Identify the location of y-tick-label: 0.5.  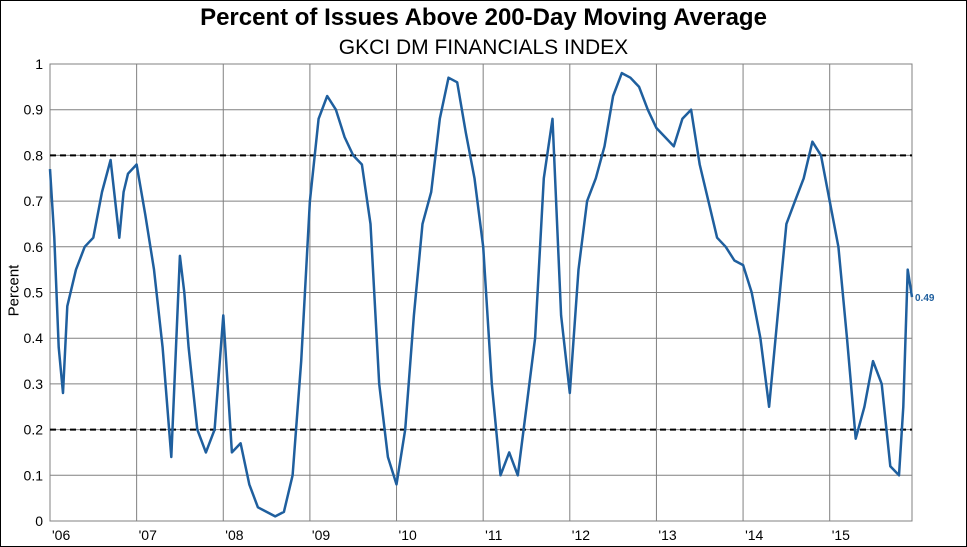
(34, 293).